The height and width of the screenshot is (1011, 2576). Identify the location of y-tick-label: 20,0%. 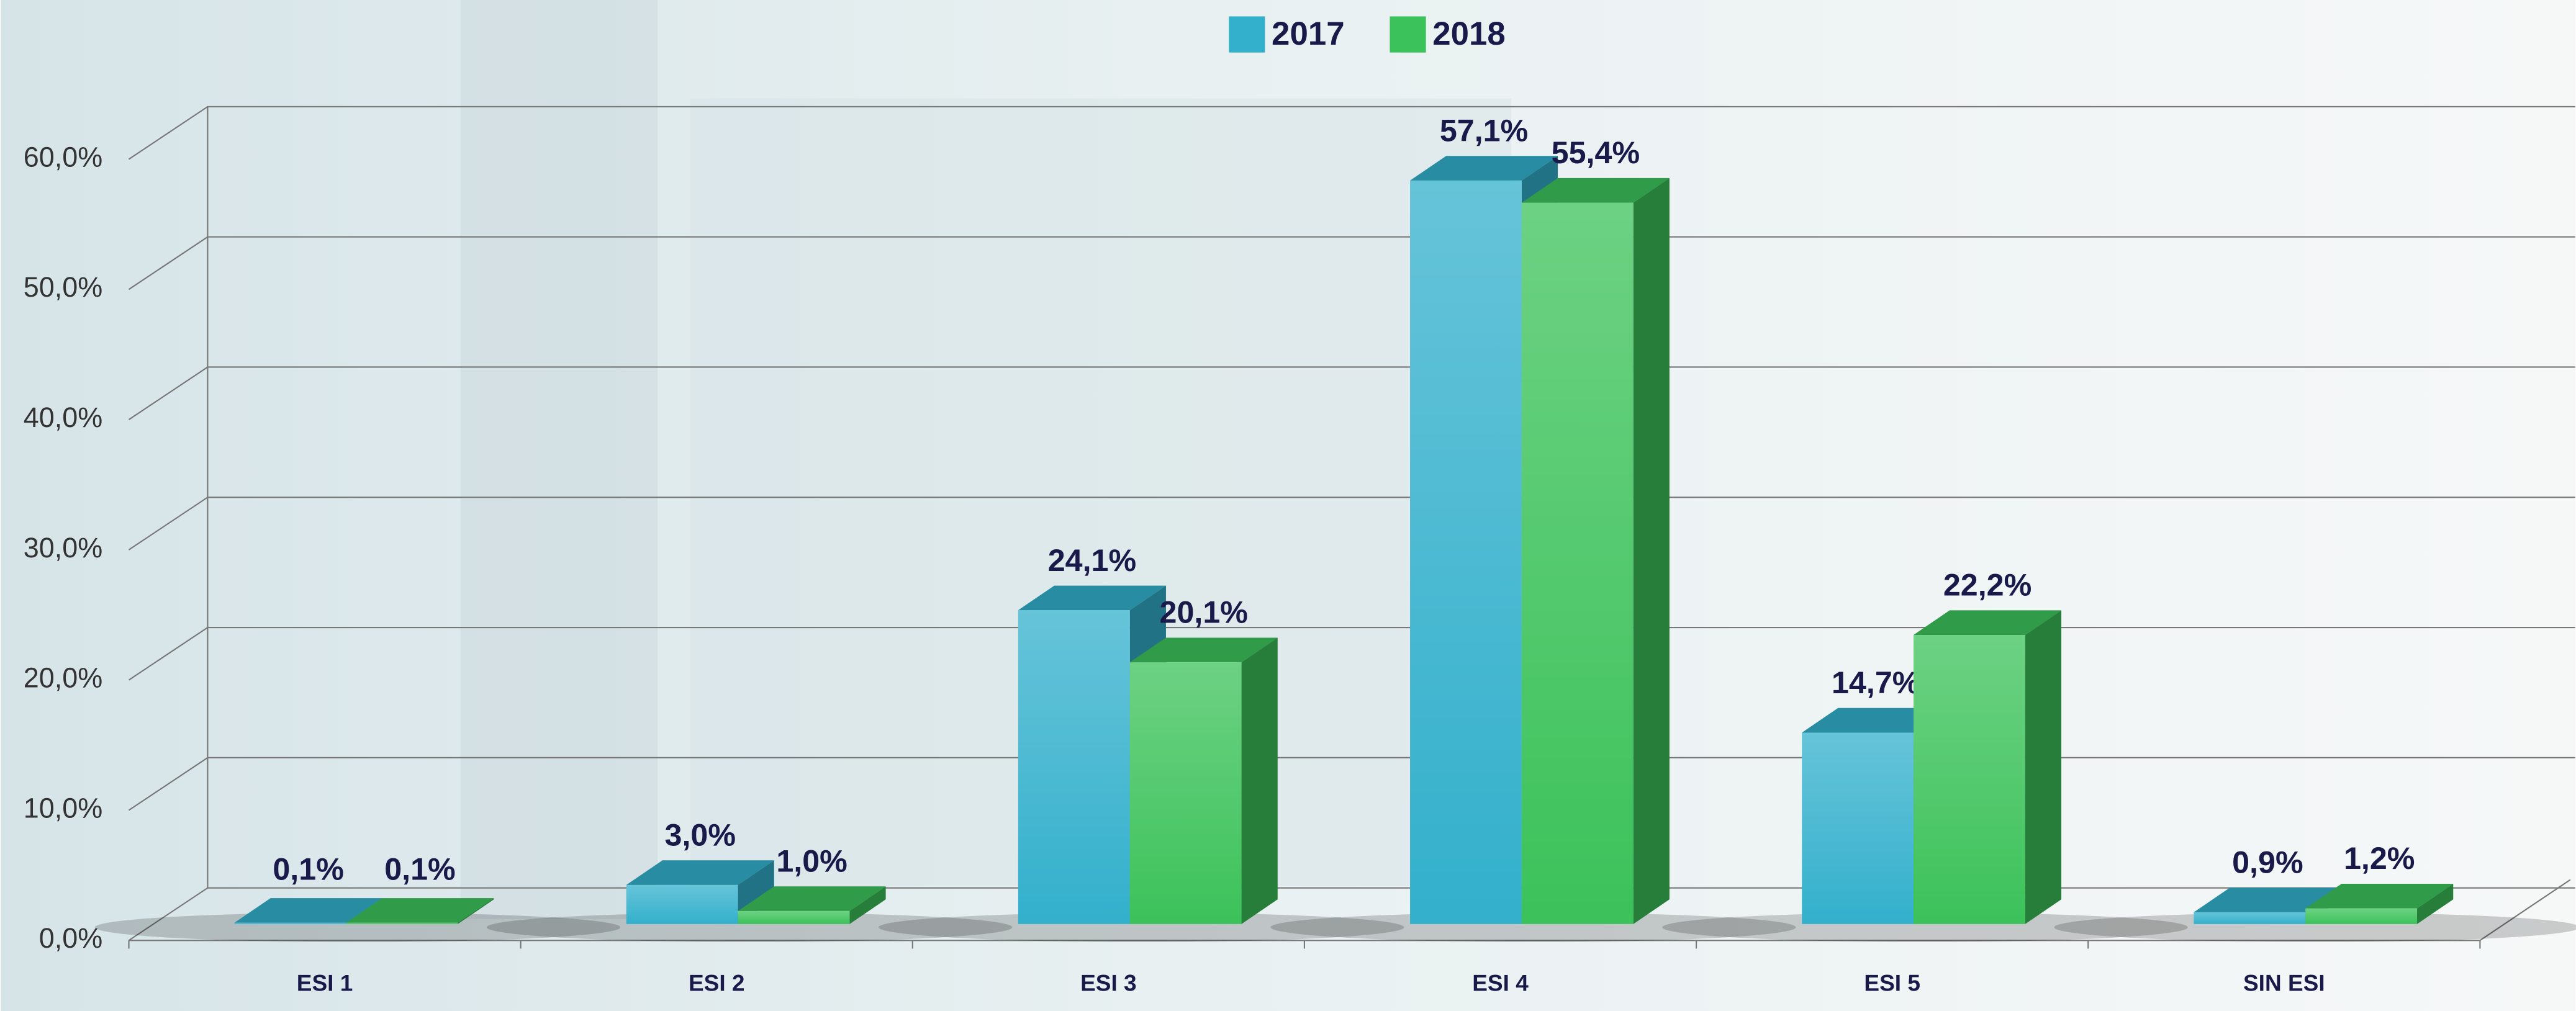
(63, 678).